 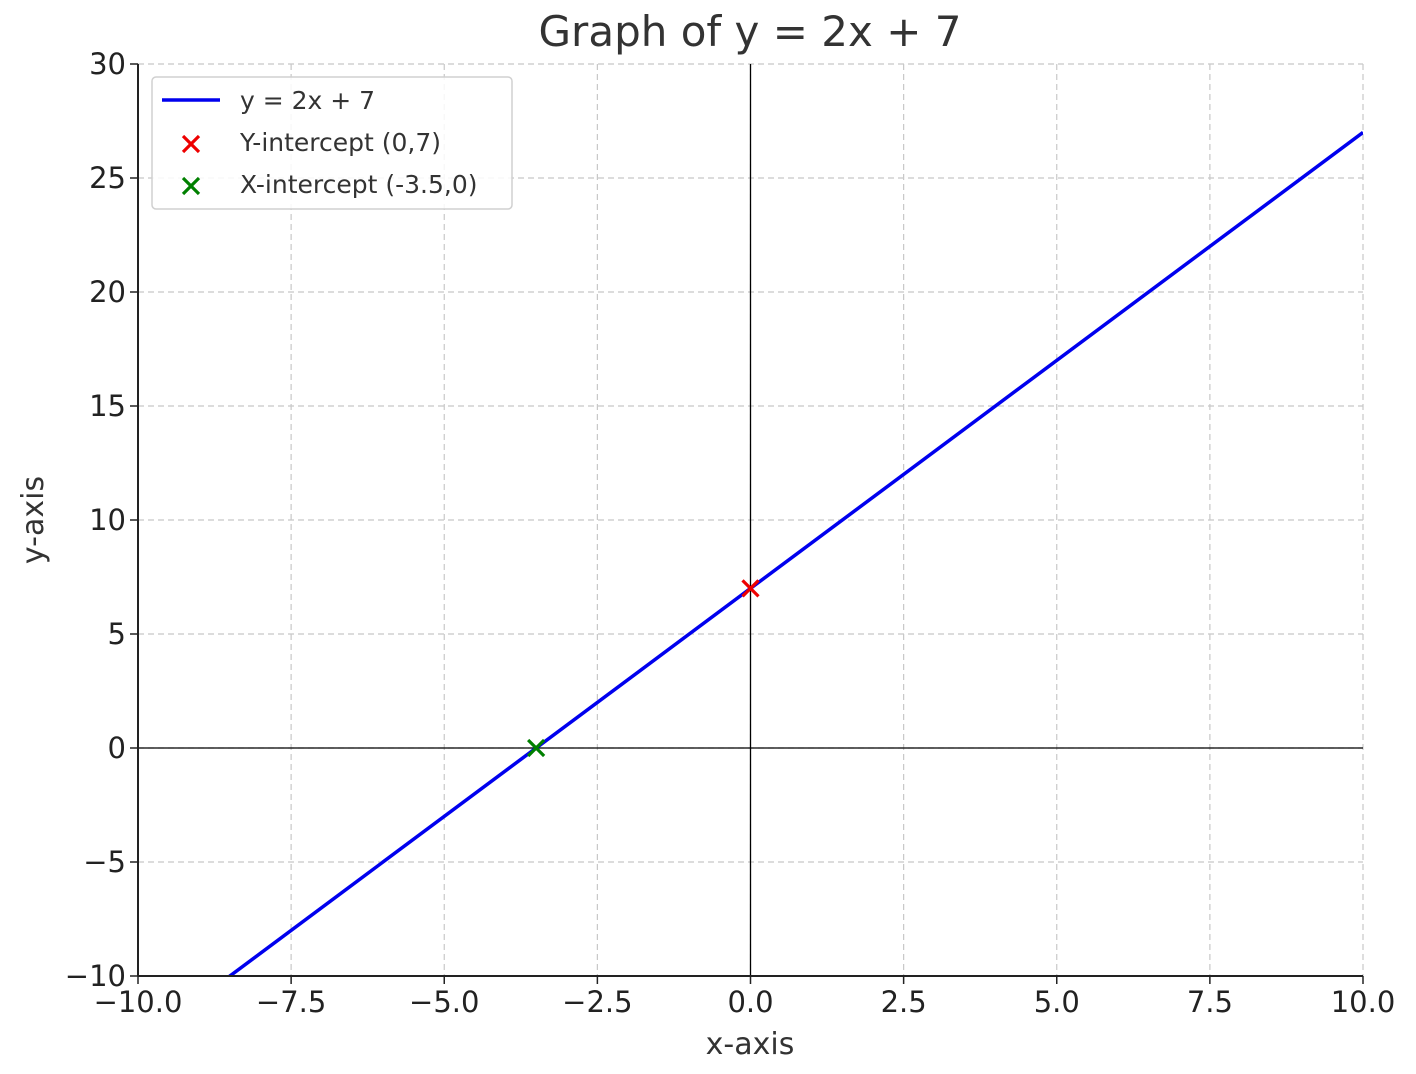 What do you see at coordinates (359, 184) in the screenshot?
I see `legend-label: X-intercept (-3.5,0)` at bounding box center [359, 184].